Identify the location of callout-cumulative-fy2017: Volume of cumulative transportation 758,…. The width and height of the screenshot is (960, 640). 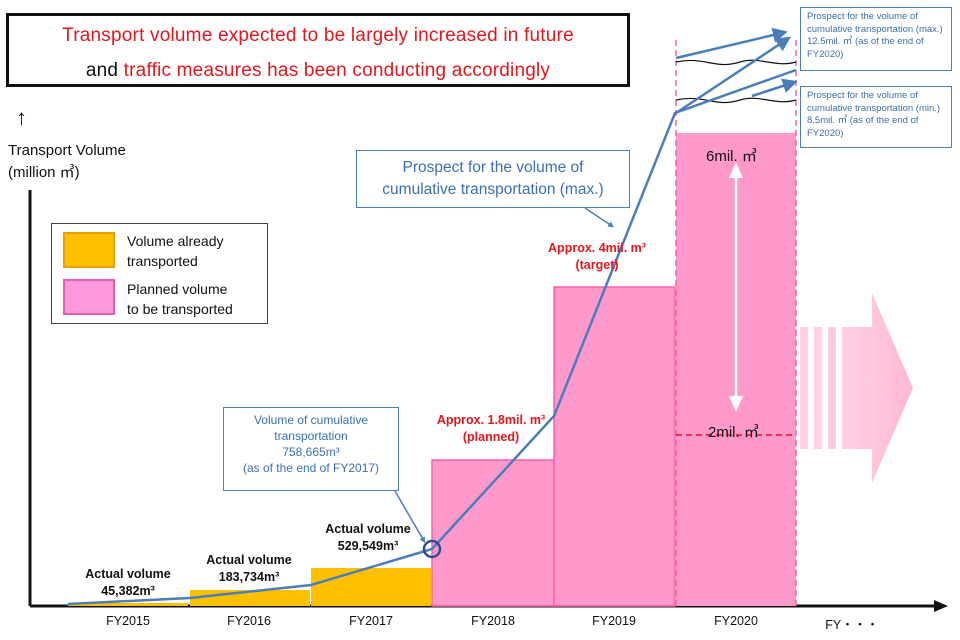
(311, 449).